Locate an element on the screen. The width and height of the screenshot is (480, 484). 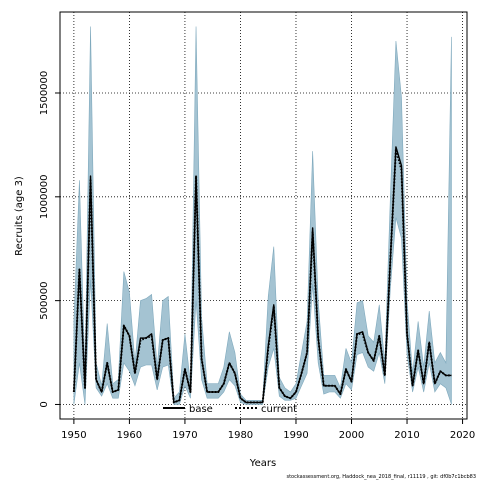
x-tick-label: 2020 is located at coordinates (462, 435).